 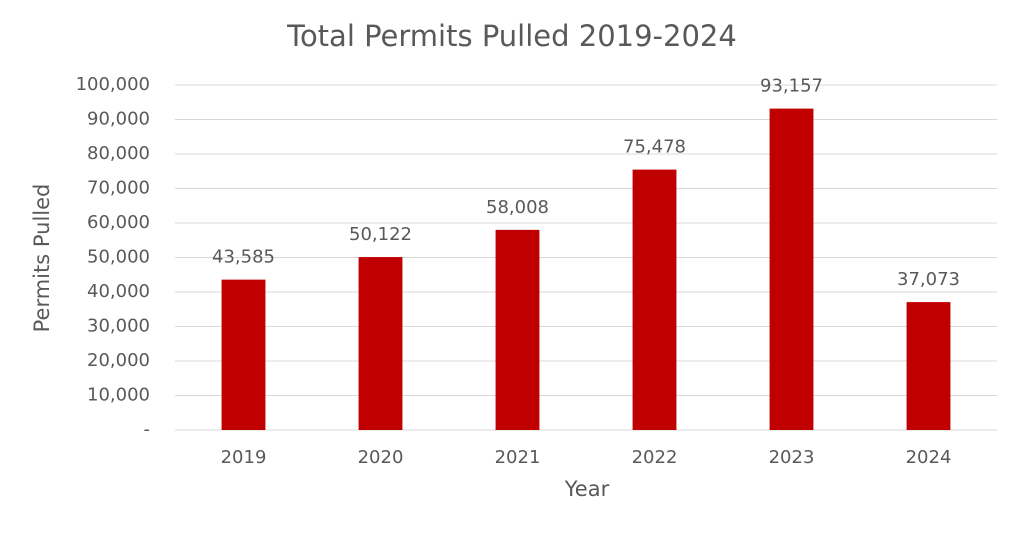 I want to click on y-tick-label: 100,000, so click(x=113, y=84).